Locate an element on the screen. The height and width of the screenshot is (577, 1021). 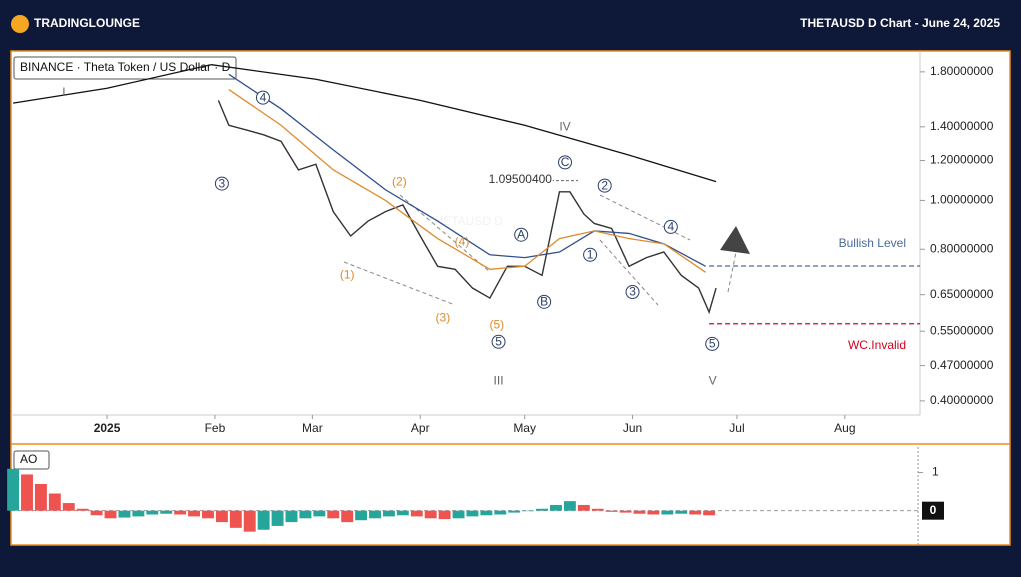
price-note: 1.09500400 is located at coordinates (521, 179).